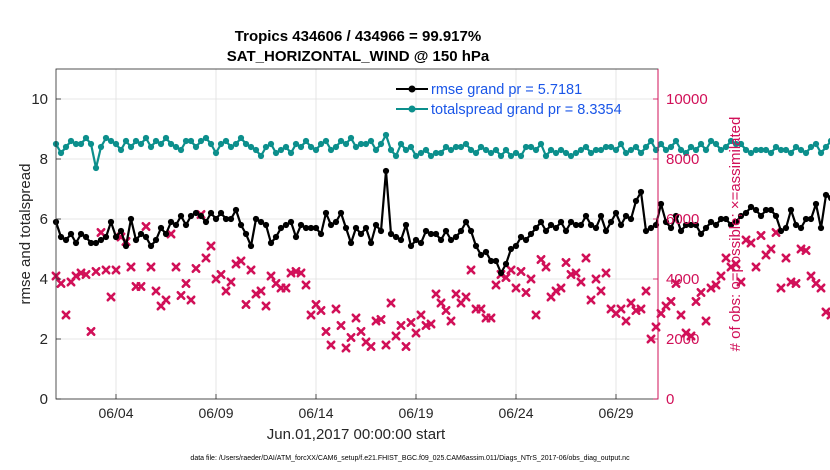 Image resolution: width=830 pixels, height=470 pixels. Describe the element at coordinates (44, 219) in the screenshot. I see `y-tick-label: 6` at that location.